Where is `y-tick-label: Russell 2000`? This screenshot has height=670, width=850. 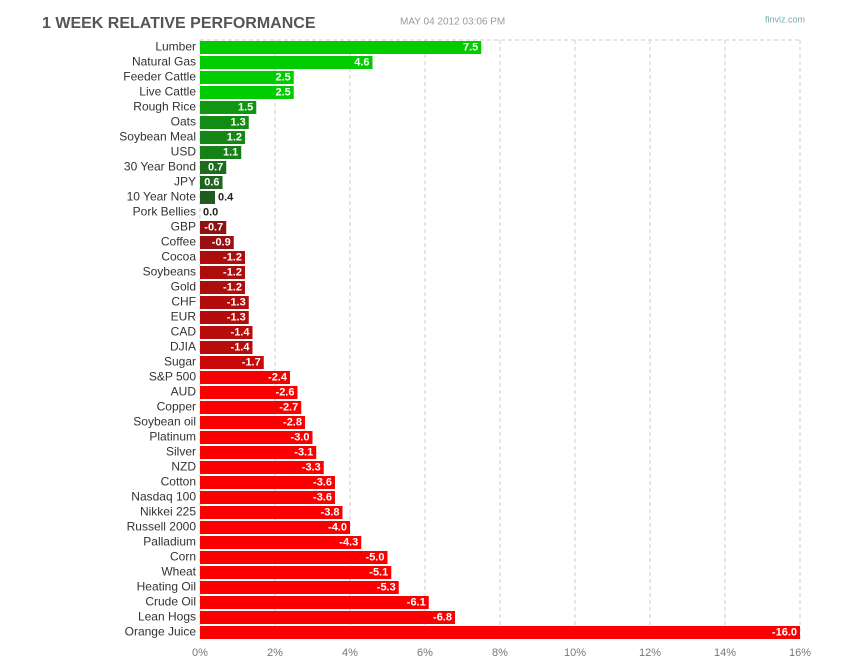 y-tick-label: Russell 2000 is located at coordinates (162, 527).